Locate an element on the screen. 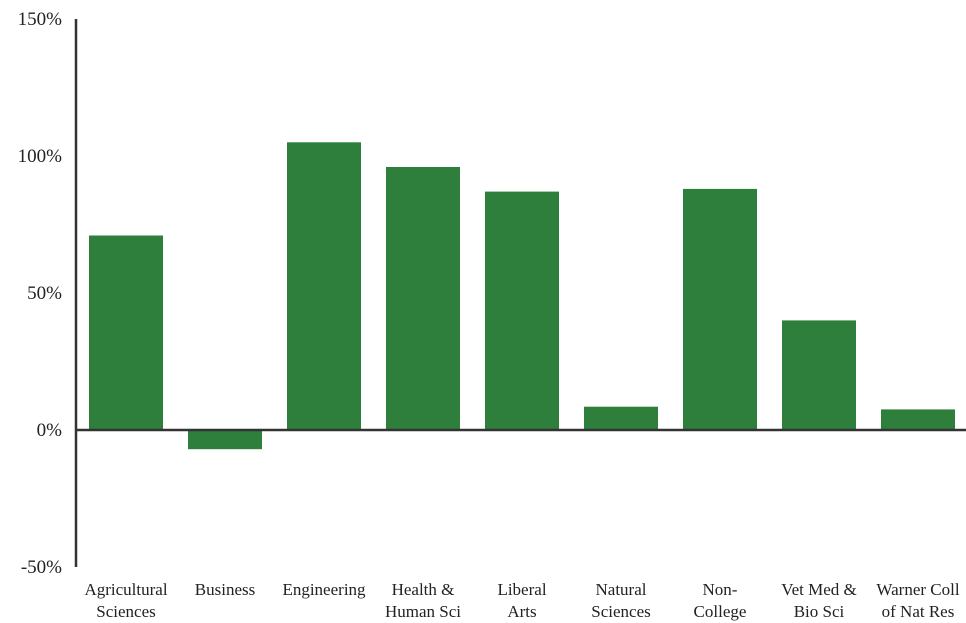 This screenshot has width=966, height=623. y-tick-label: 150% is located at coordinates (40, 19).